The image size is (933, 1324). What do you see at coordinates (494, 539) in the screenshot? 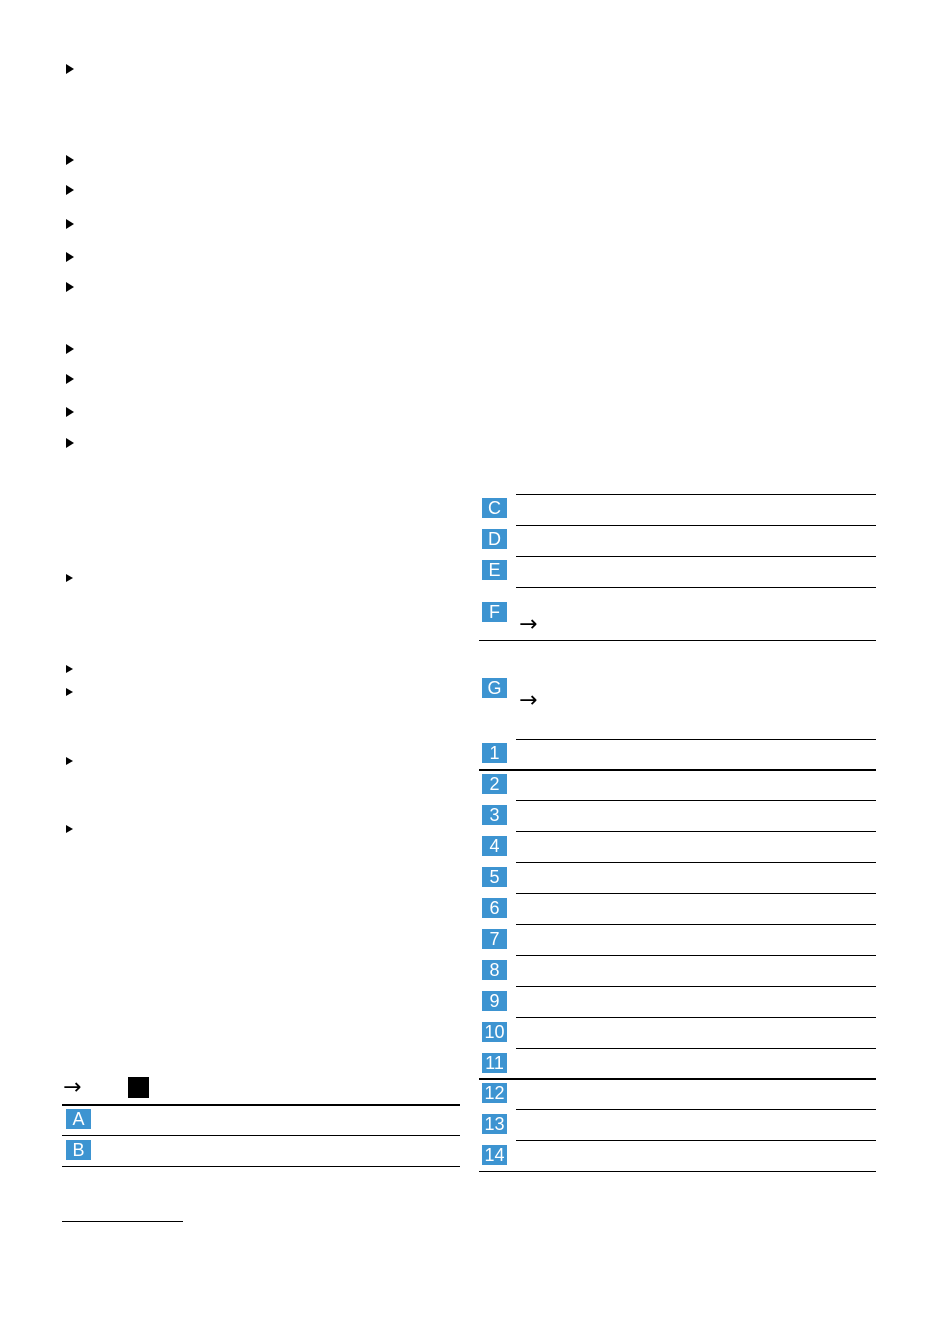
I see `label-badge-d: D` at bounding box center [494, 539].